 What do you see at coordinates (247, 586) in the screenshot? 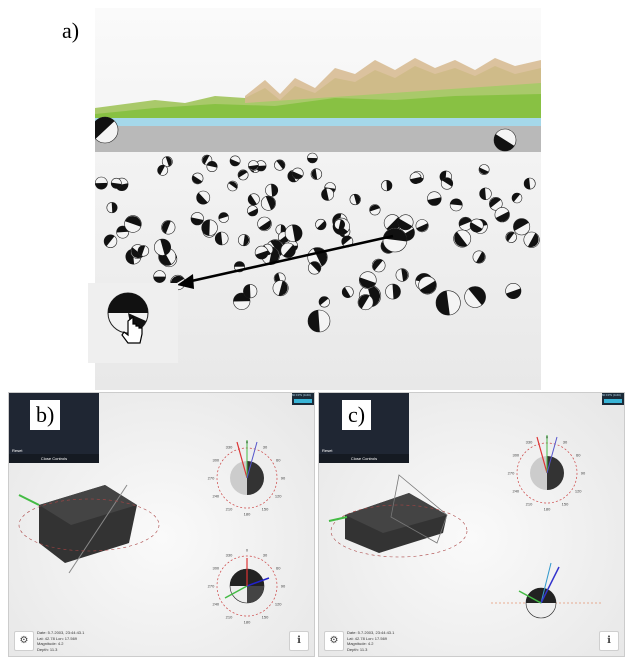
I see `stereonet-bottom: 0 30 60 90 120 150 180 210 240 270 300 330` at bounding box center [247, 586].